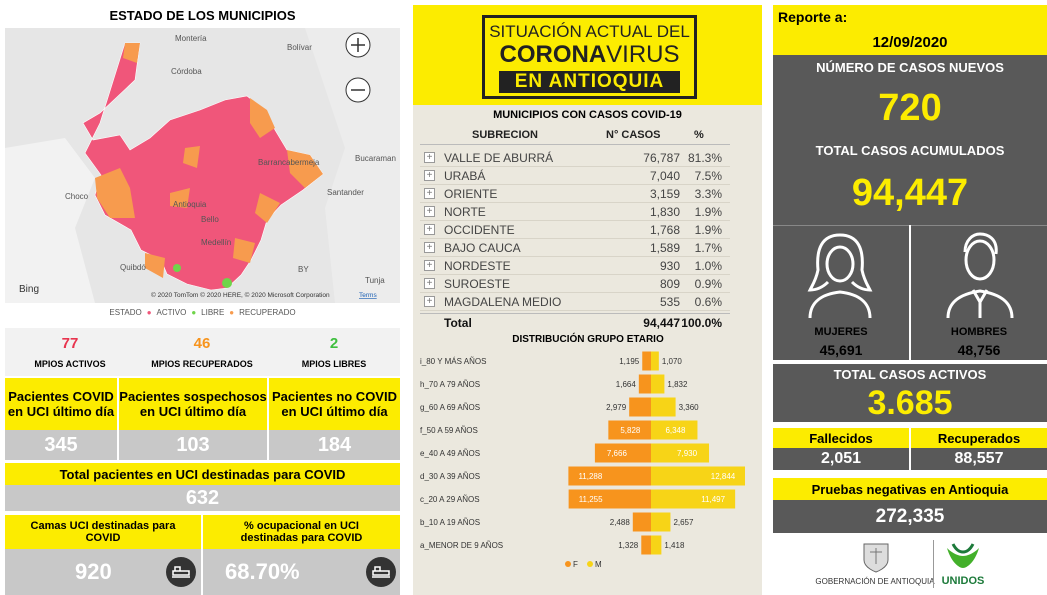 This screenshot has height=595, width=1047. I want to click on cell: 7.5%, so click(708, 176).